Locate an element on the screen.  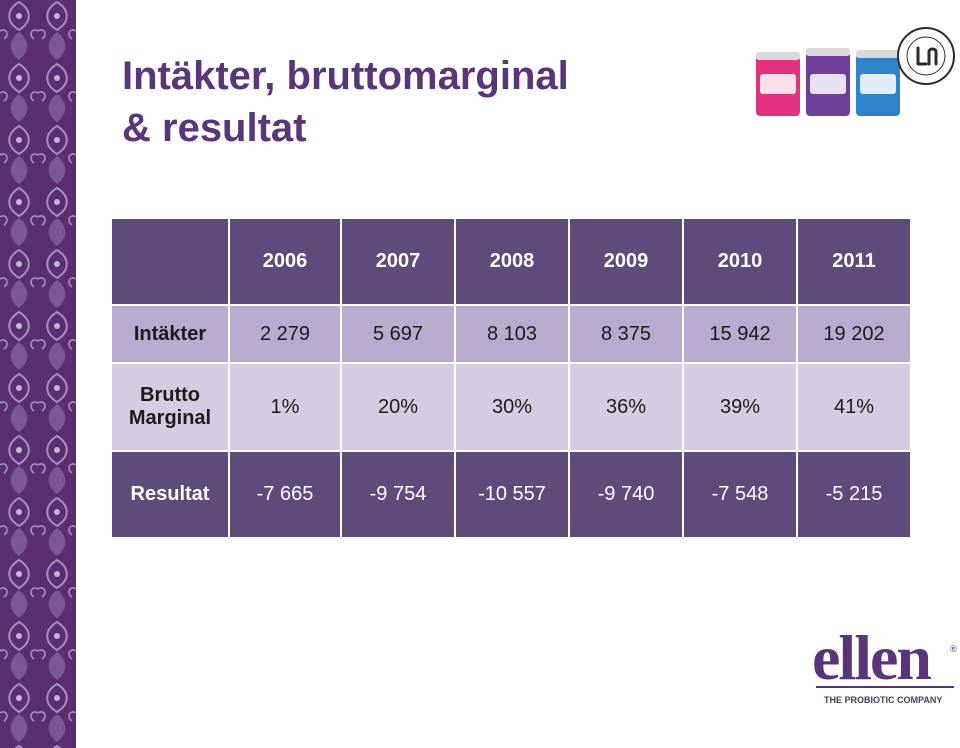
row-label-line: Brutto is located at coordinates (170, 395).